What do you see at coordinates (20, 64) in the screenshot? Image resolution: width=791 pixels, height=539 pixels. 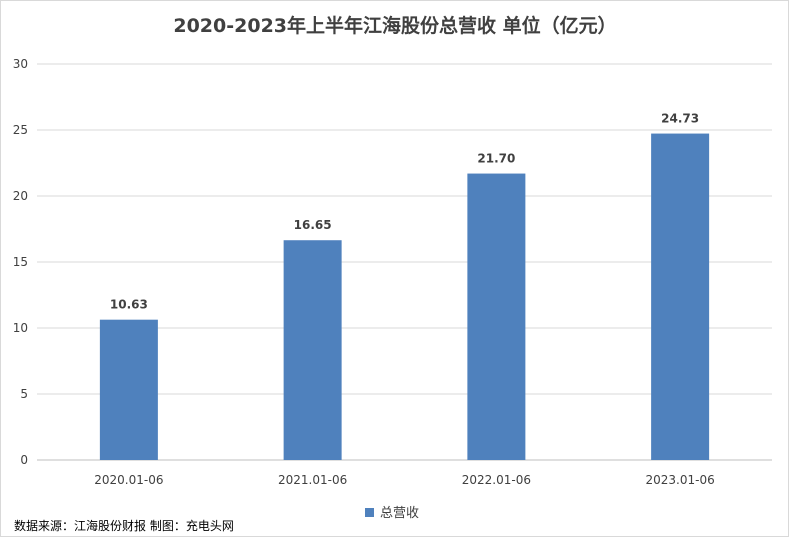 I see `y-tick-label: 30` at bounding box center [20, 64].